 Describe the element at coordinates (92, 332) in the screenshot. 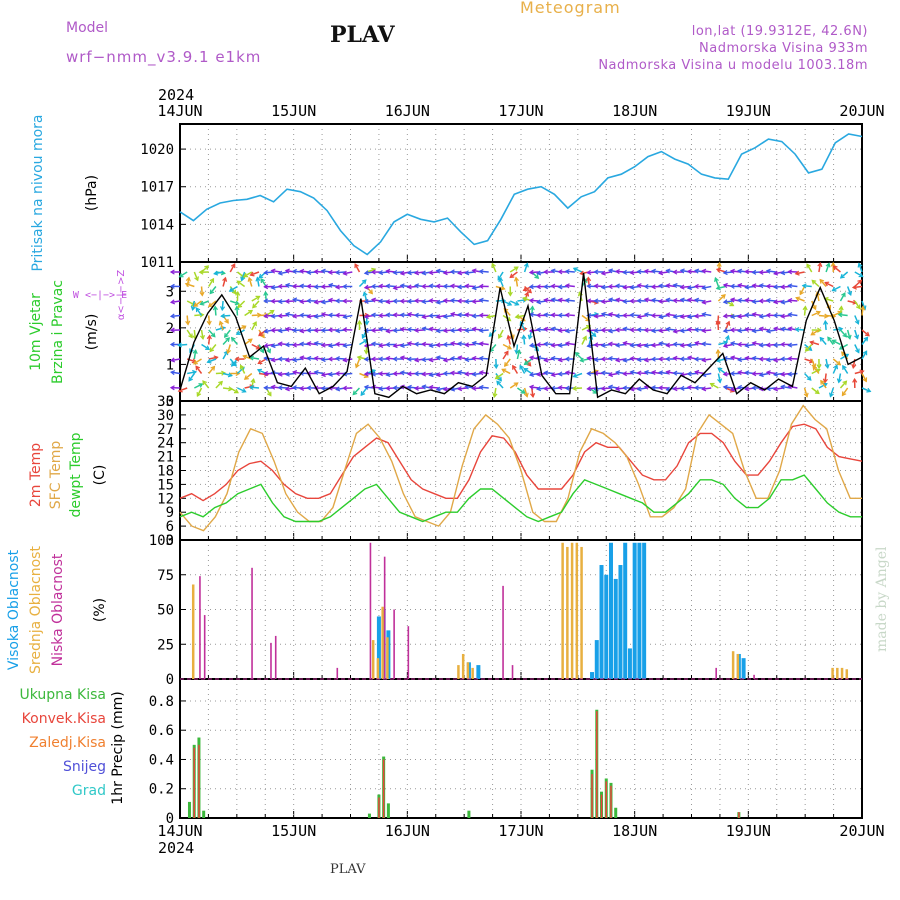

I see `wind-unit: (m/s)` at that location.